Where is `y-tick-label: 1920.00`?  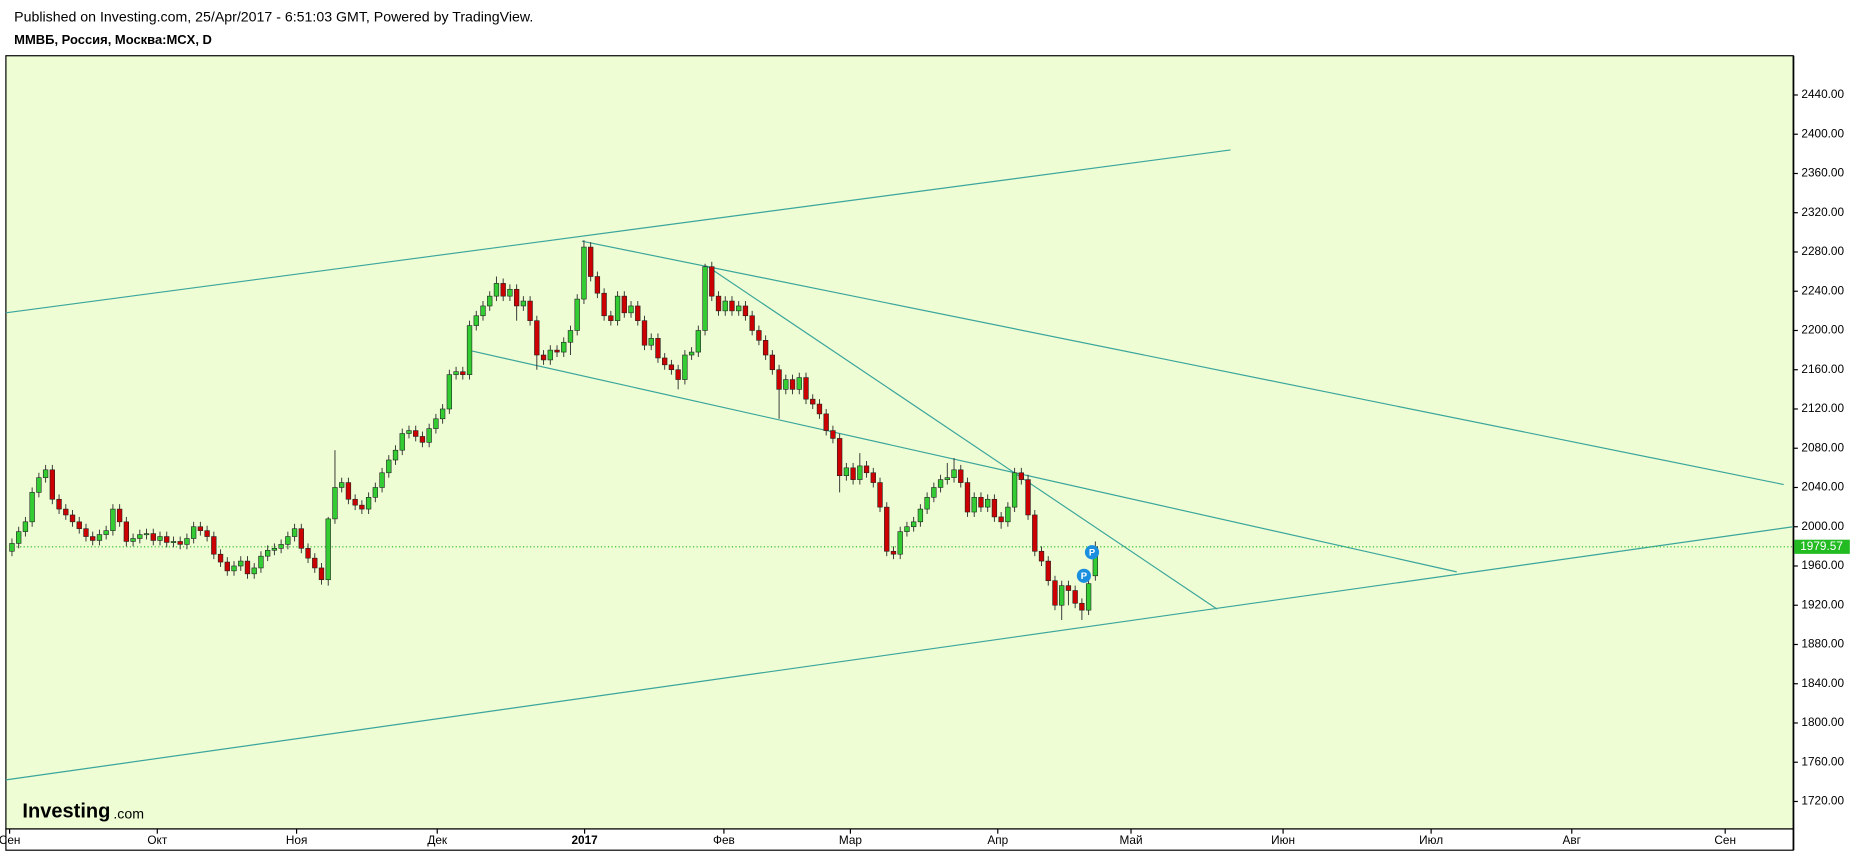
y-tick-label: 1920.00 is located at coordinates (1822, 604).